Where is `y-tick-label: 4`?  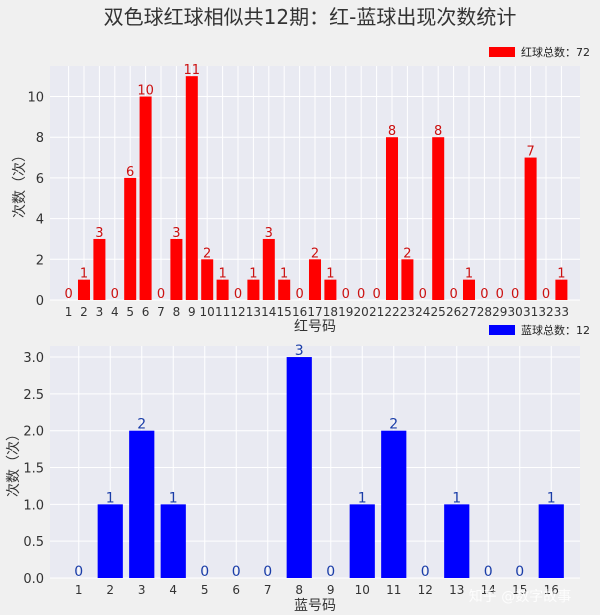
y-tick-label: 4 is located at coordinates (40, 220).